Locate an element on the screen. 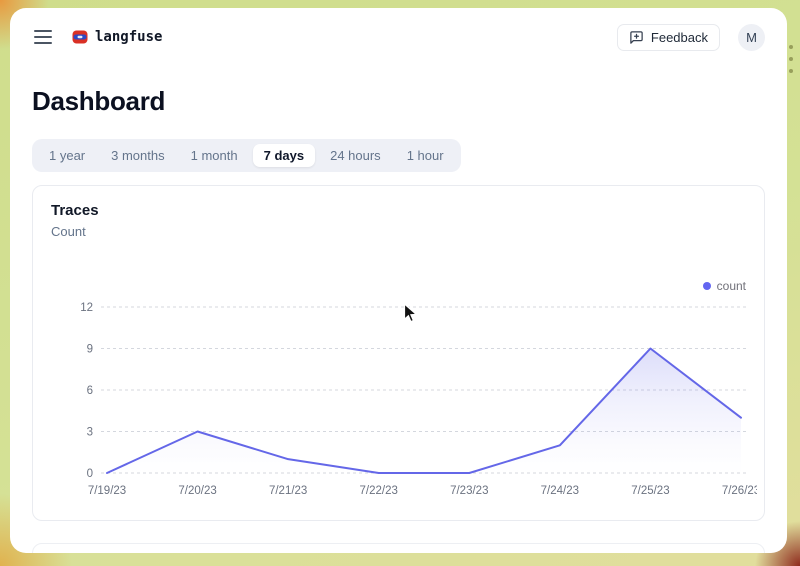 The height and width of the screenshot is (566, 800). tab-3-months: 3 months is located at coordinates (137, 155).